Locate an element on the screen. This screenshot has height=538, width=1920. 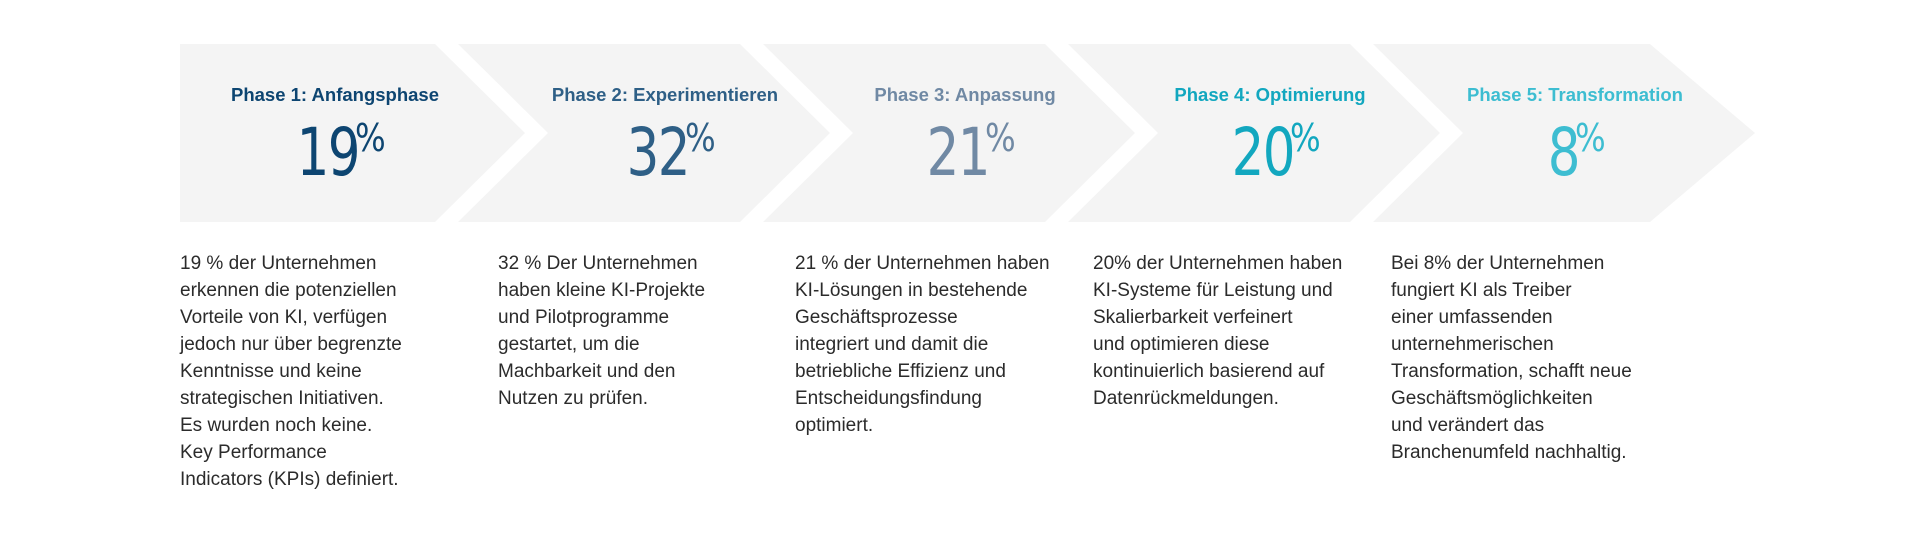
phase-3-number: 21 is located at coordinates (958, 152).